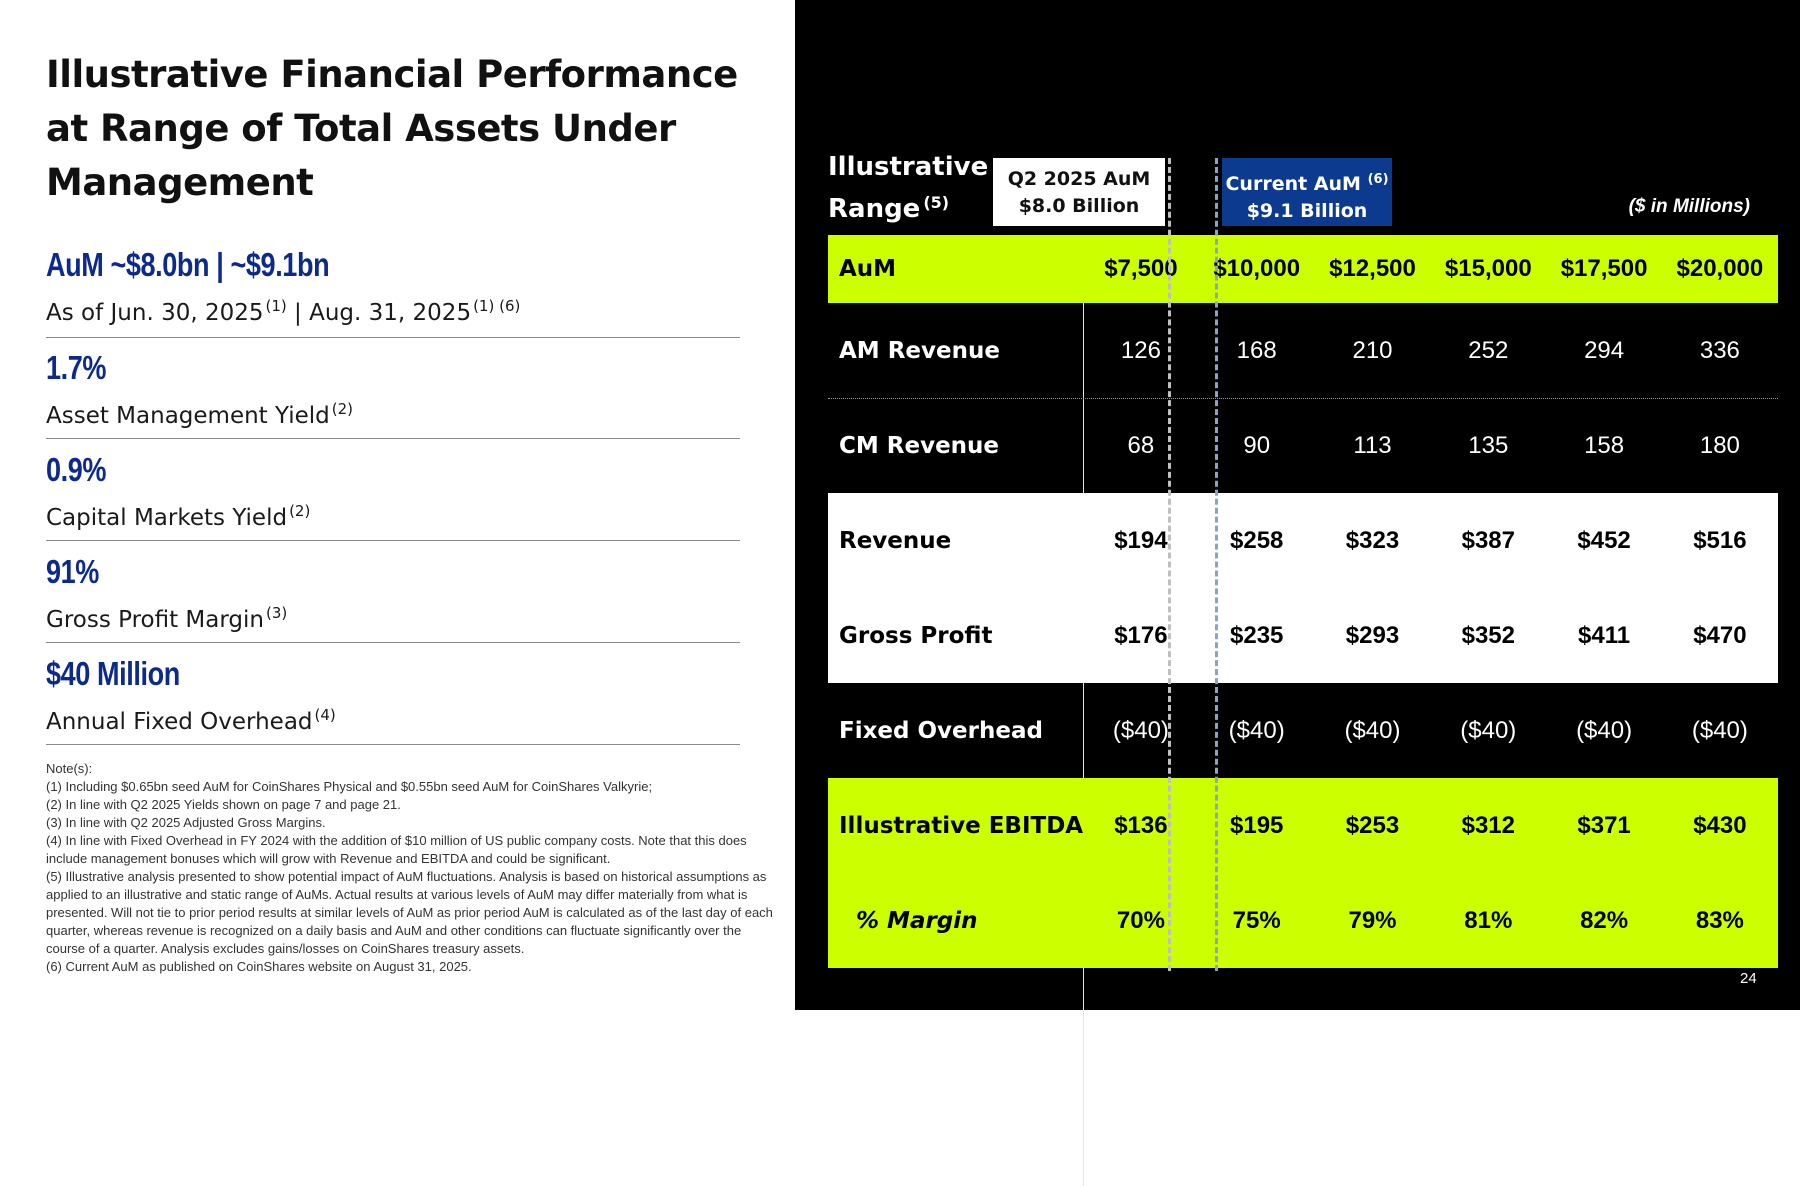  Describe the element at coordinates (1257, 825) in the screenshot. I see `table-cell: $195` at that location.